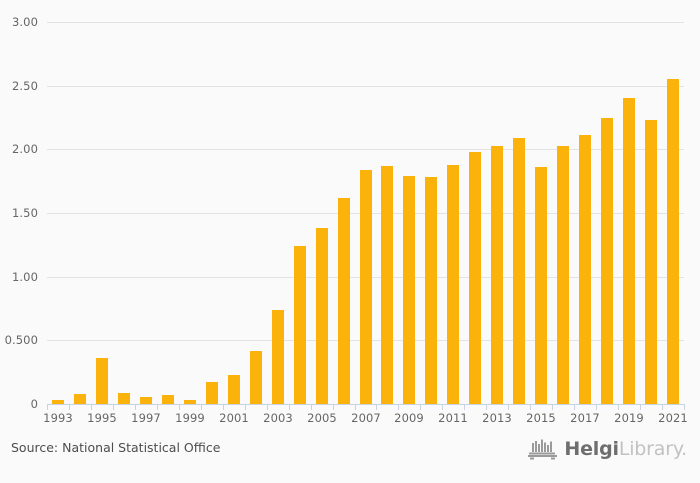 The width and height of the screenshot is (700, 483). What do you see at coordinates (34, 404) in the screenshot?
I see `y-axis-tick-label: 0` at bounding box center [34, 404].